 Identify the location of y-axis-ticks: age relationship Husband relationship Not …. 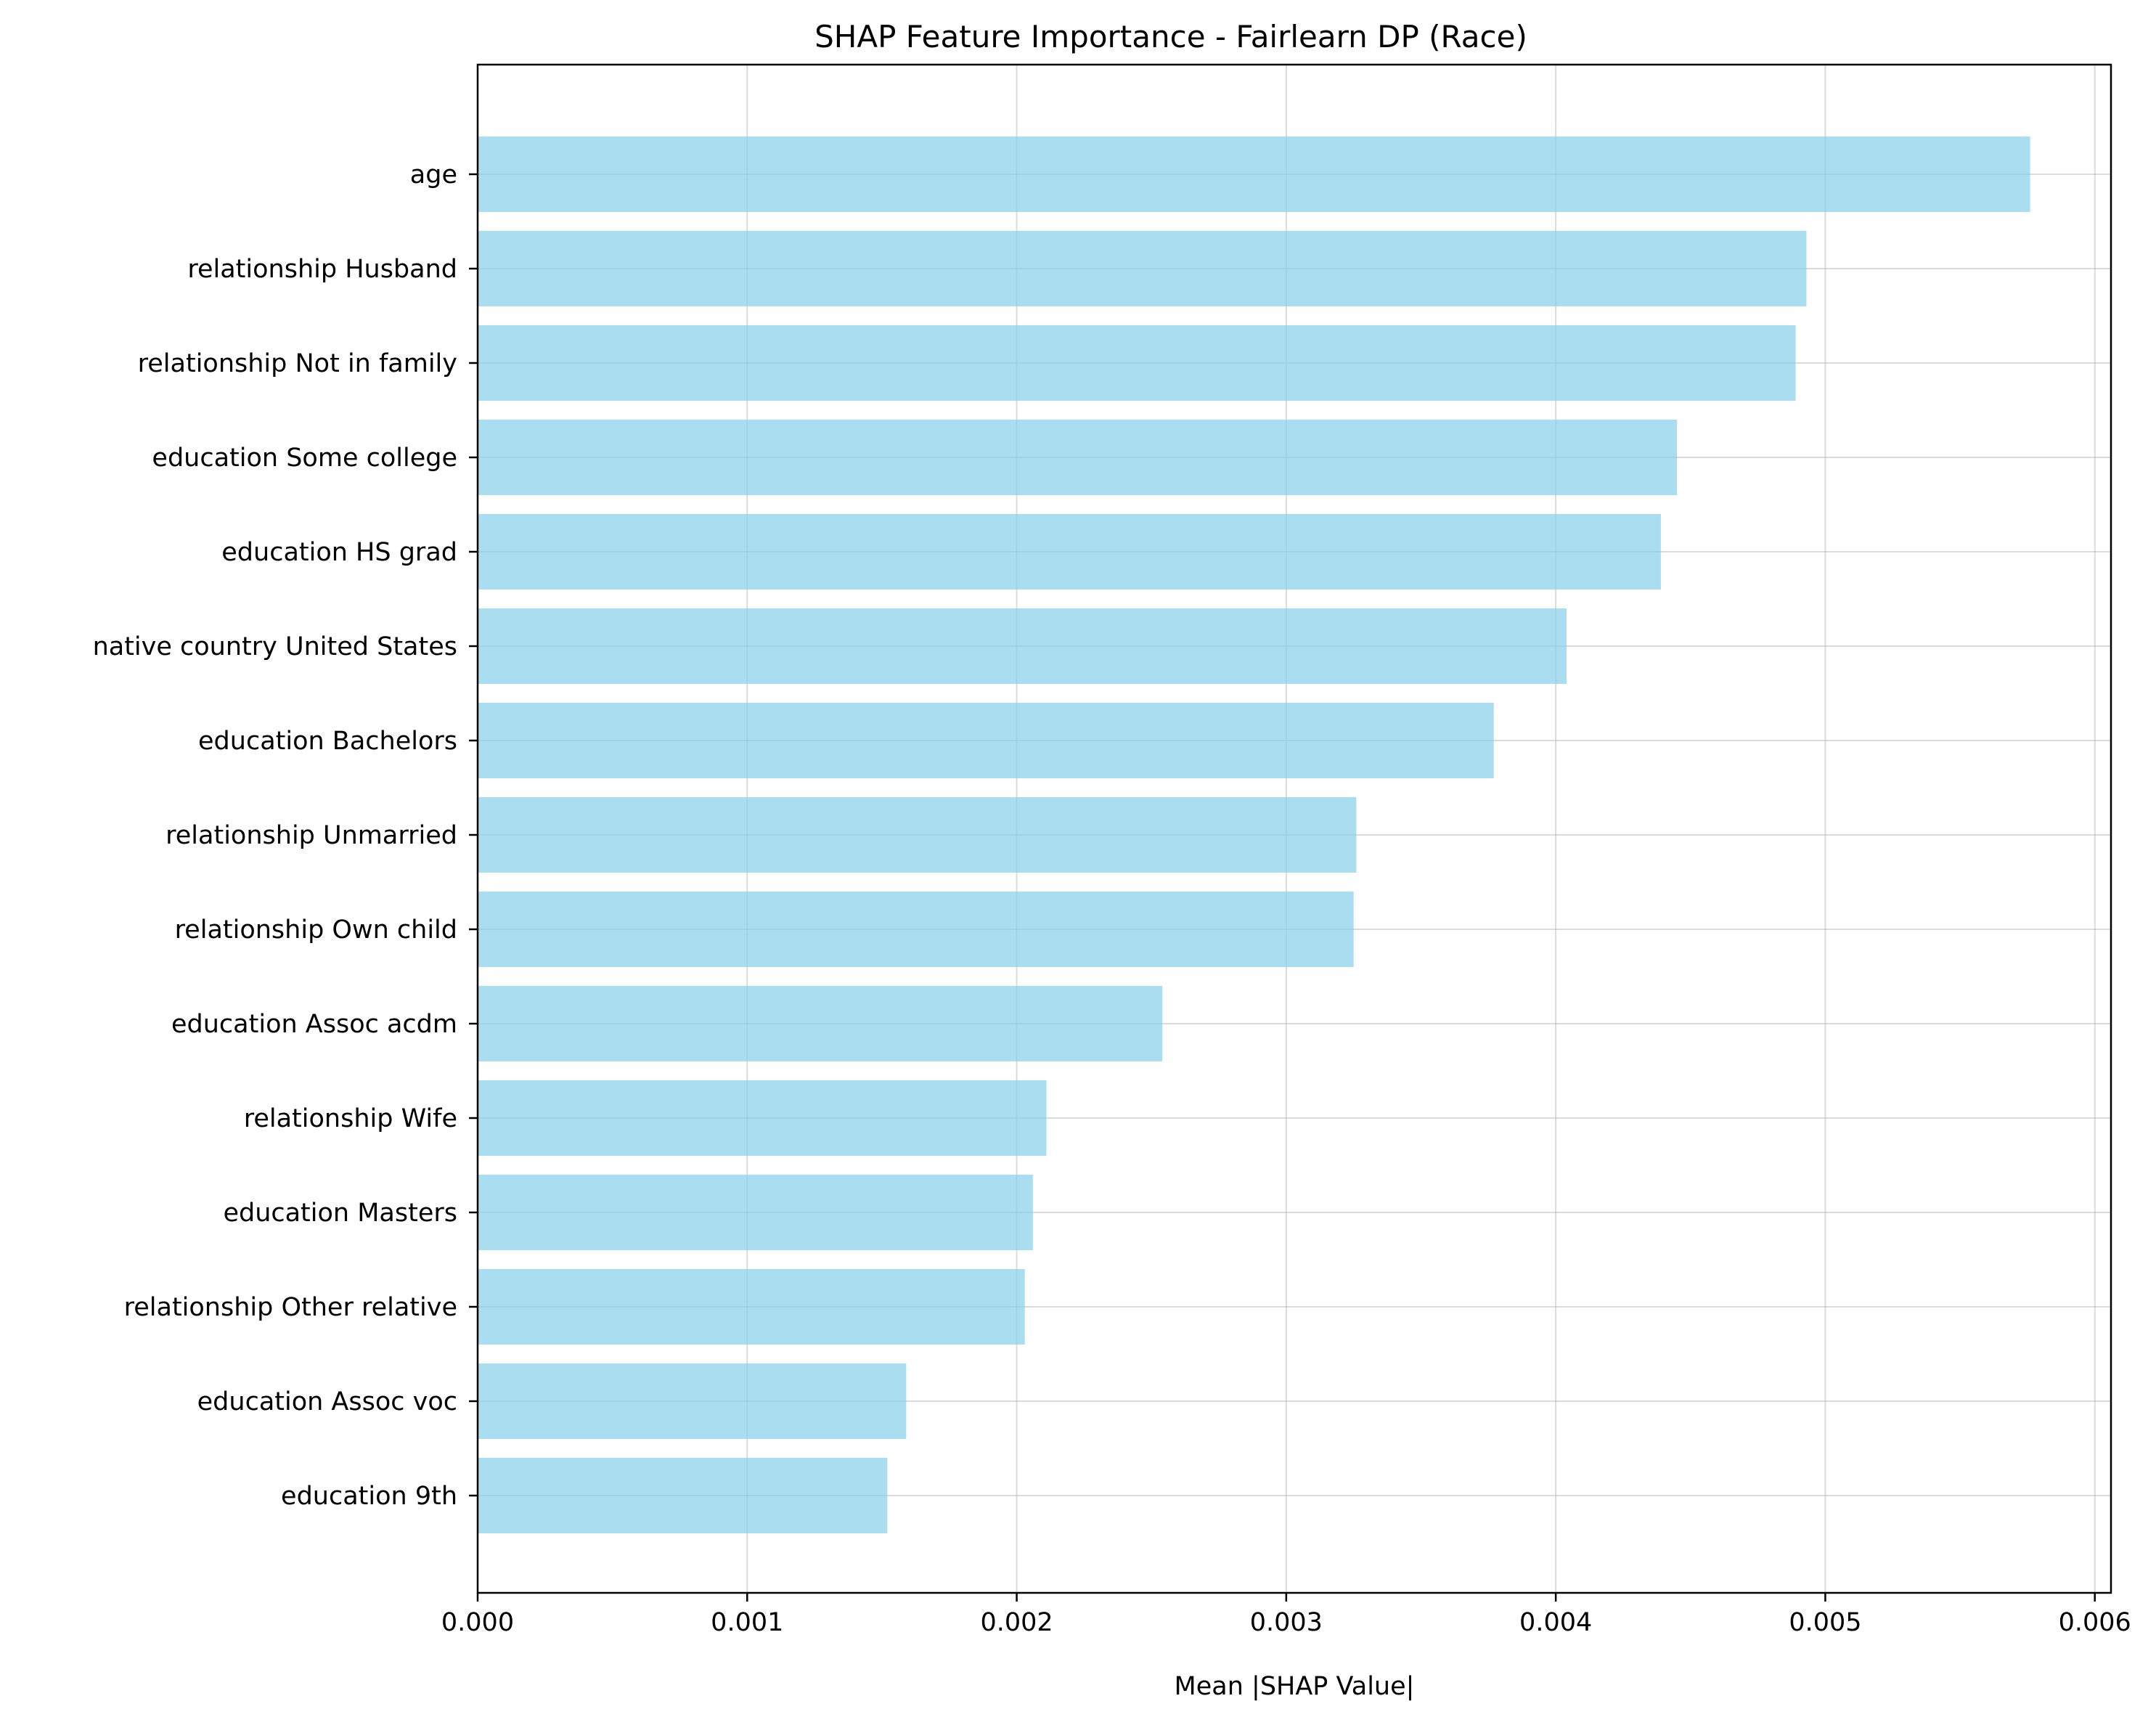
(286, 835).